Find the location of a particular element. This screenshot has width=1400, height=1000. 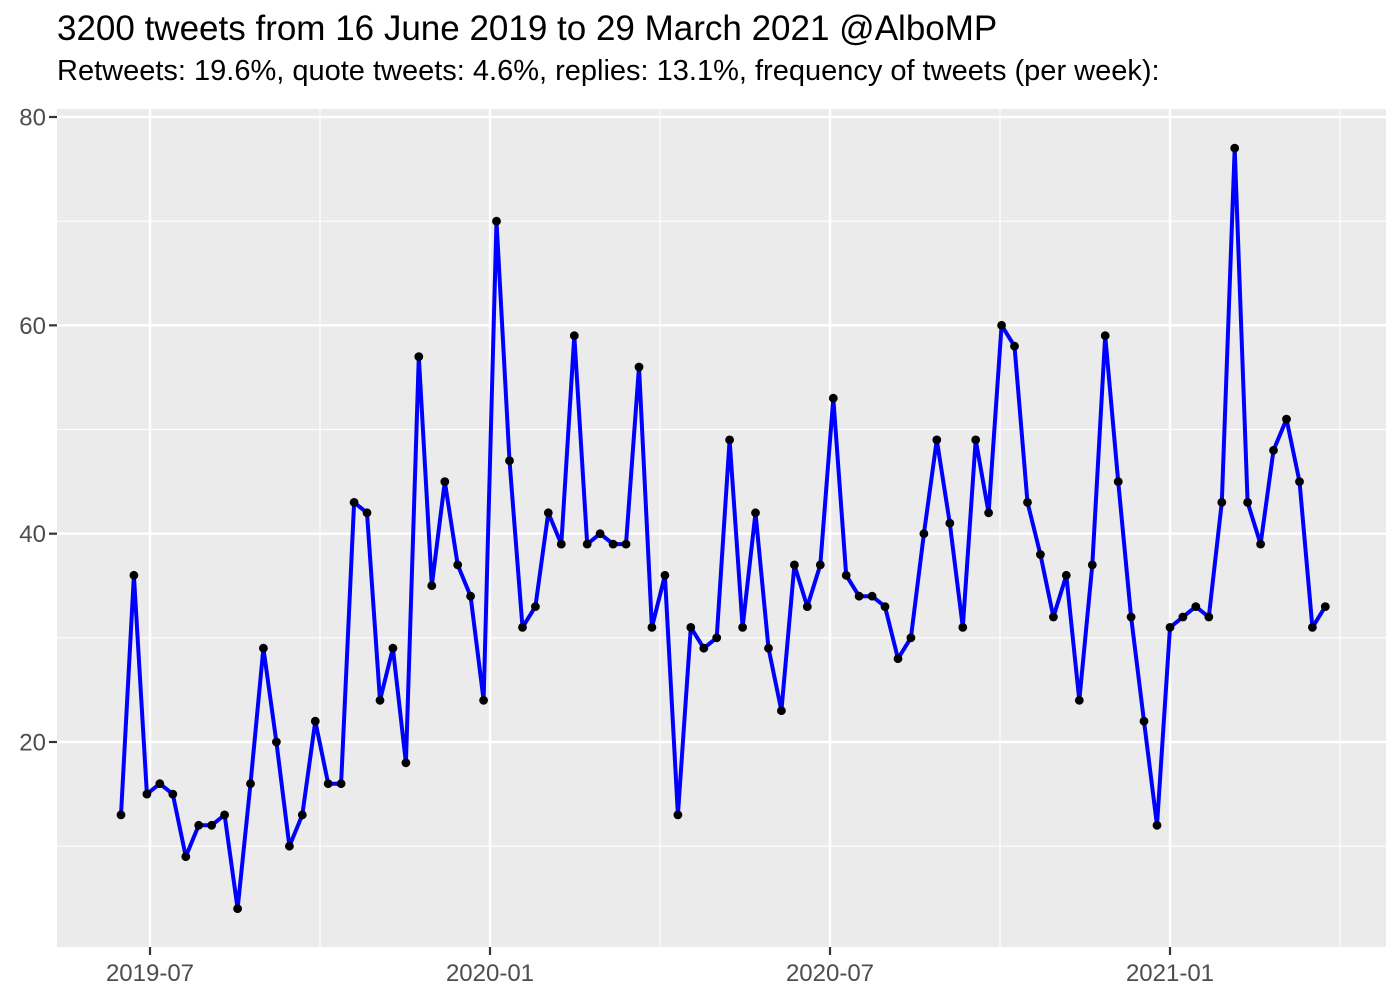

y-tick-label: 60 is located at coordinates (32, 326).